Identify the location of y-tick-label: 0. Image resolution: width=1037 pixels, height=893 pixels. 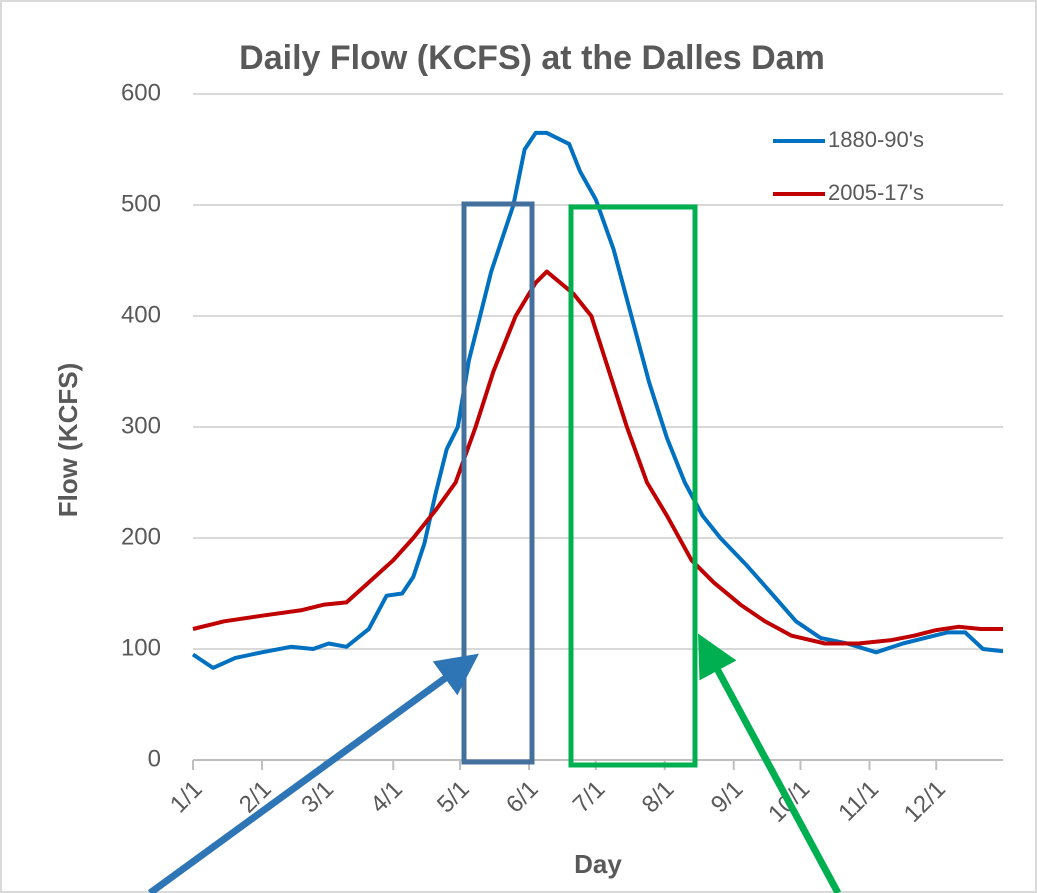
(154, 758).